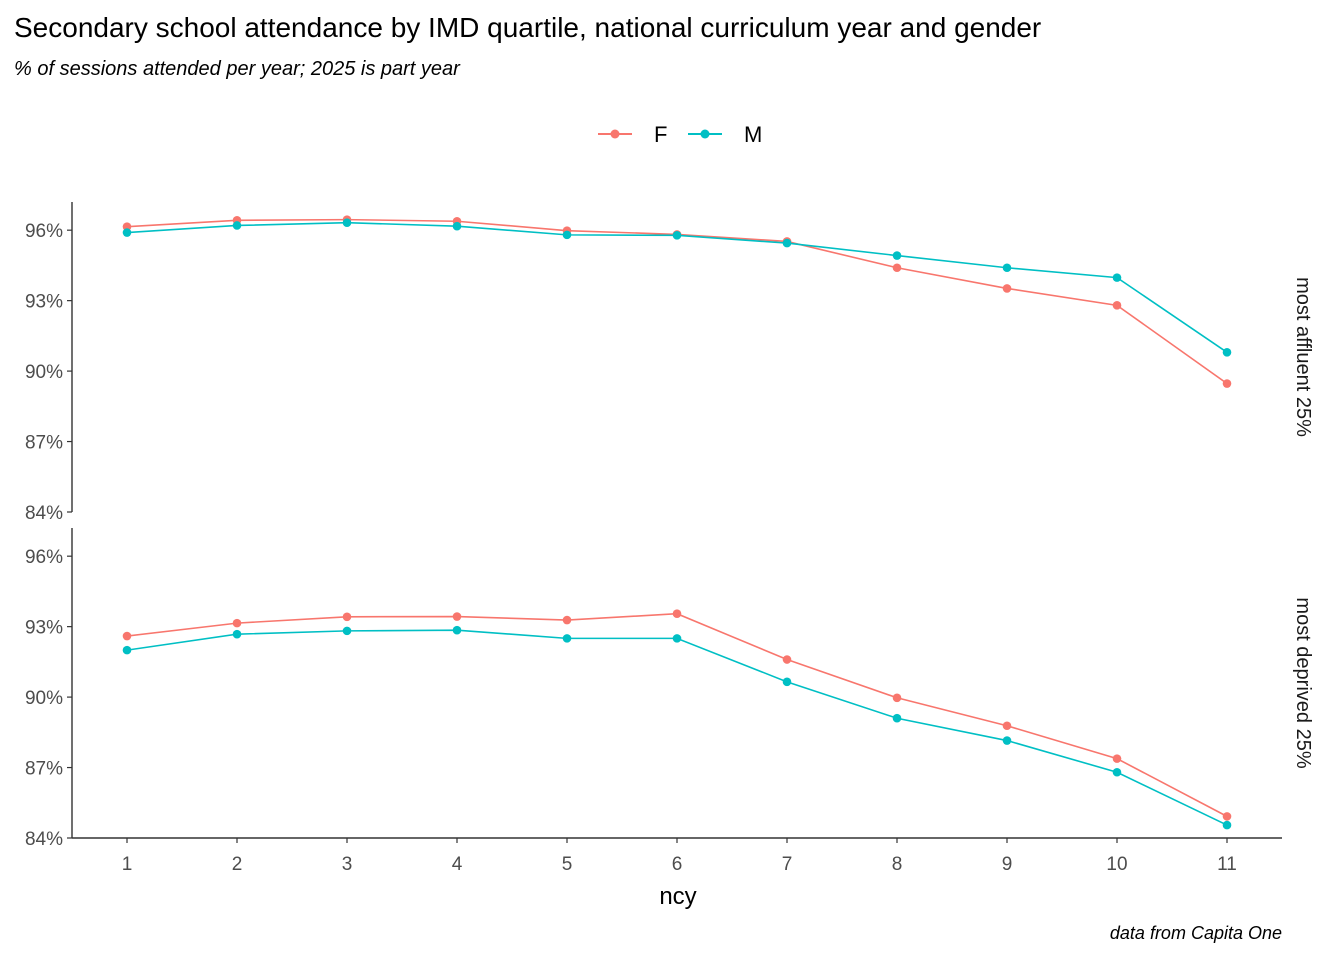 The image size is (1344, 960). I want to click on x-tick-label: 9, so click(1007, 864).